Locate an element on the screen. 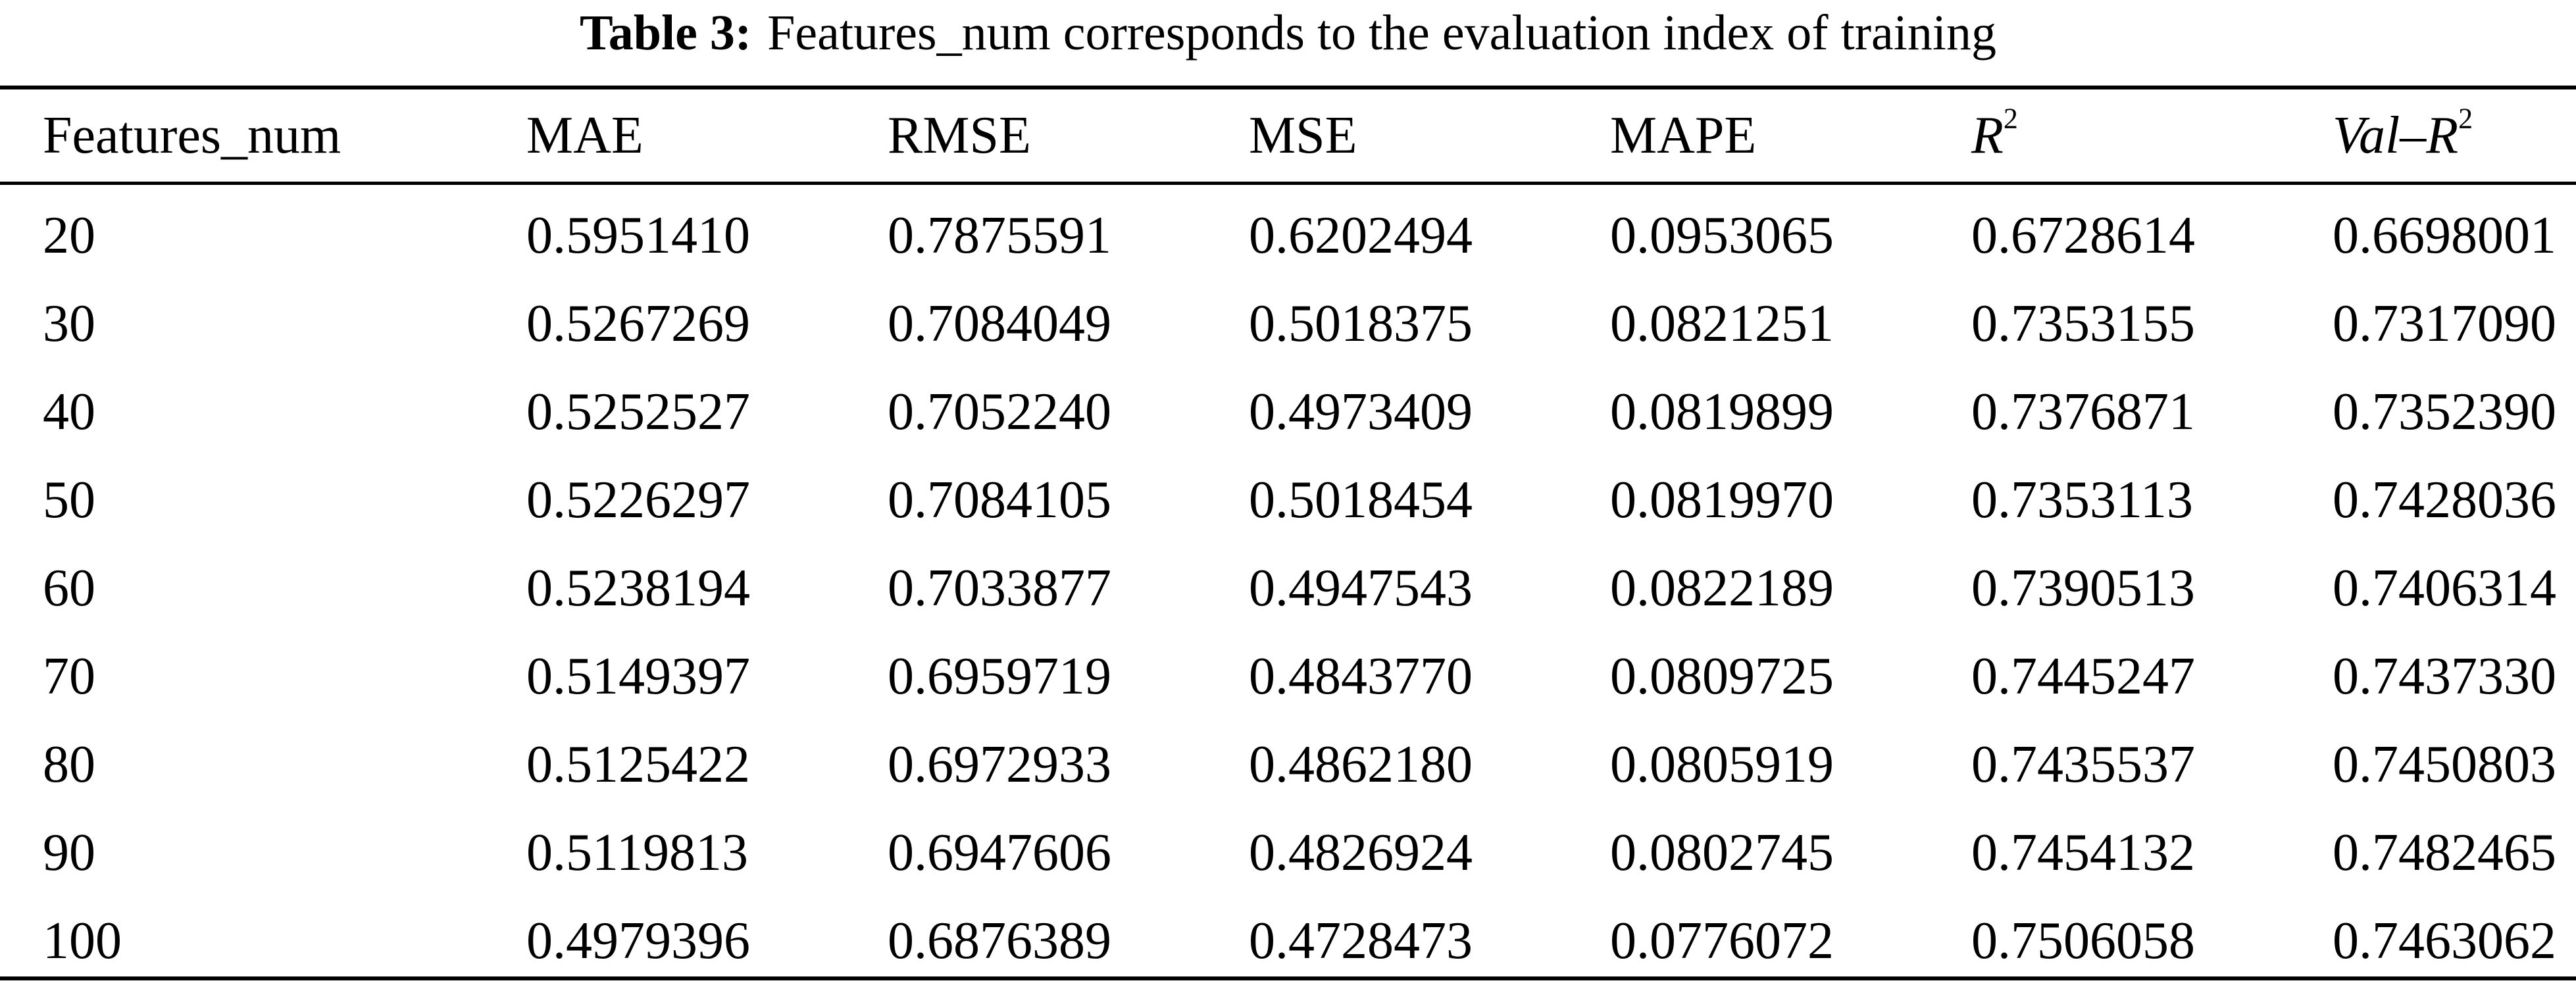 The image size is (2576, 987). cell-mape: 0.0822189 is located at coordinates (1722, 588).